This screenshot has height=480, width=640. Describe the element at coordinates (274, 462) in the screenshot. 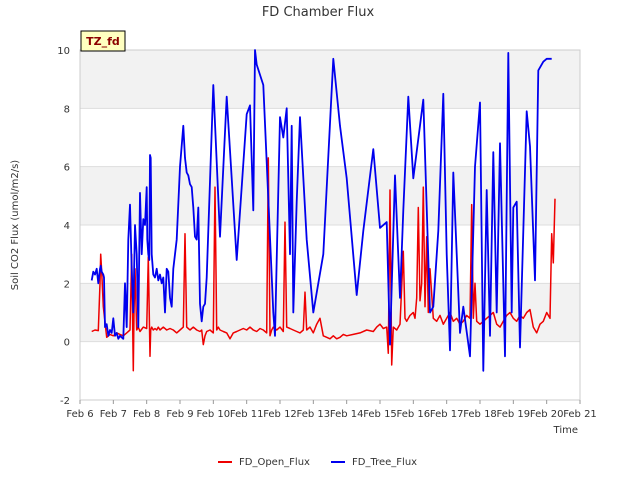

I see `legend-label-open: FD_Open_Flux` at that location.